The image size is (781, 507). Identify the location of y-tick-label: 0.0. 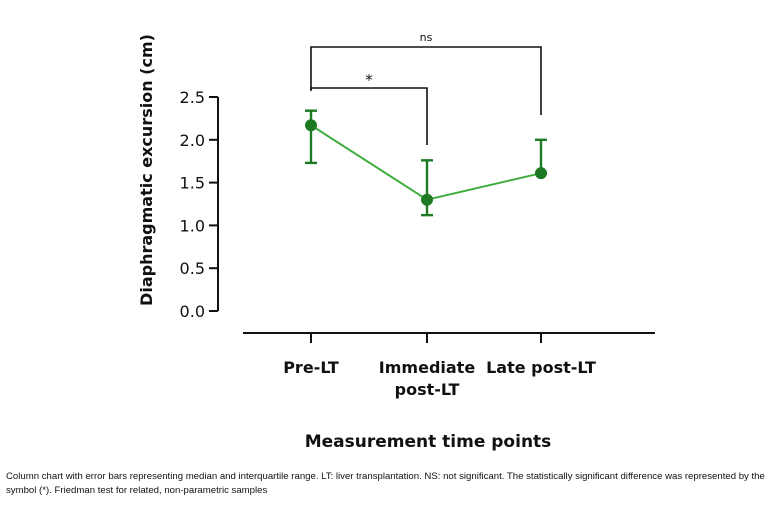
(192, 311).